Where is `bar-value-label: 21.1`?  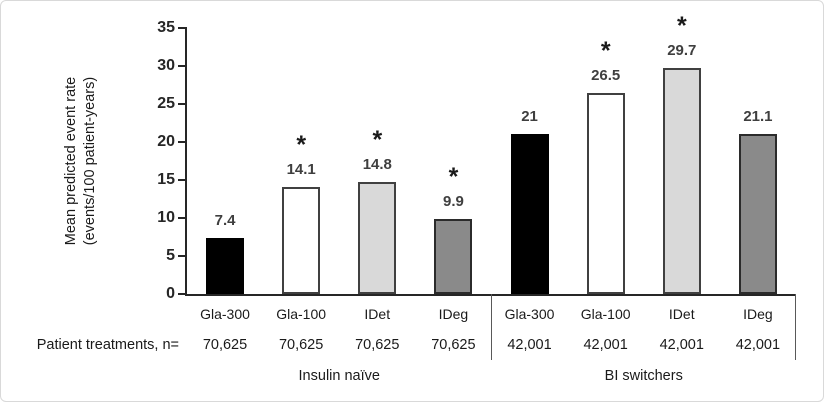 bar-value-label: 21.1 is located at coordinates (758, 116).